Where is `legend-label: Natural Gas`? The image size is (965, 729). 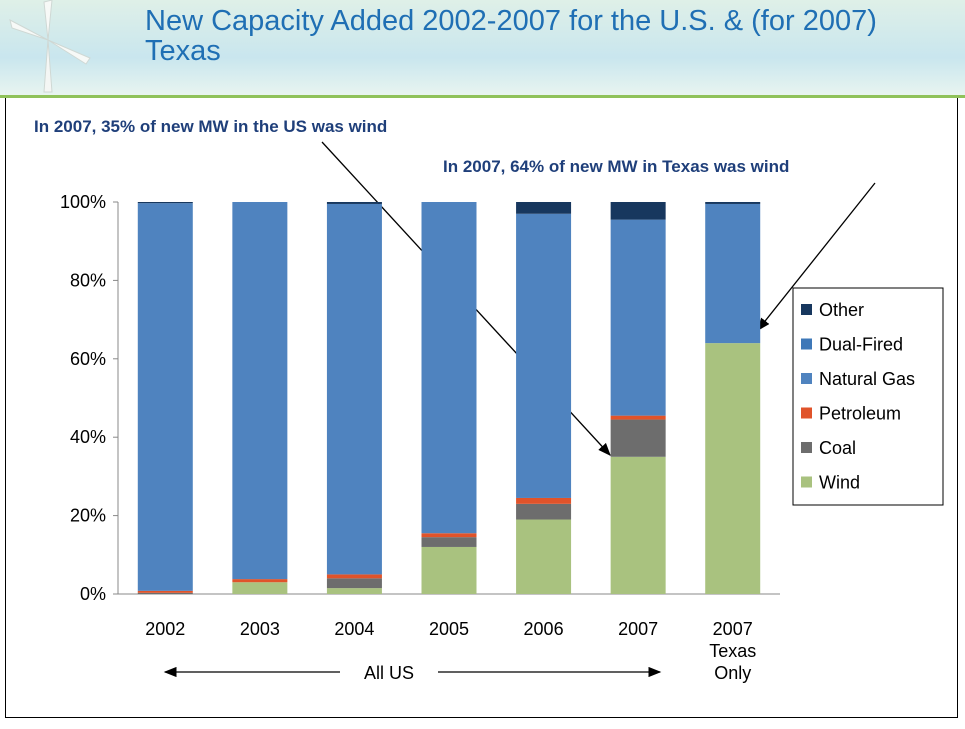 legend-label: Natural Gas is located at coordinates (867, 379).